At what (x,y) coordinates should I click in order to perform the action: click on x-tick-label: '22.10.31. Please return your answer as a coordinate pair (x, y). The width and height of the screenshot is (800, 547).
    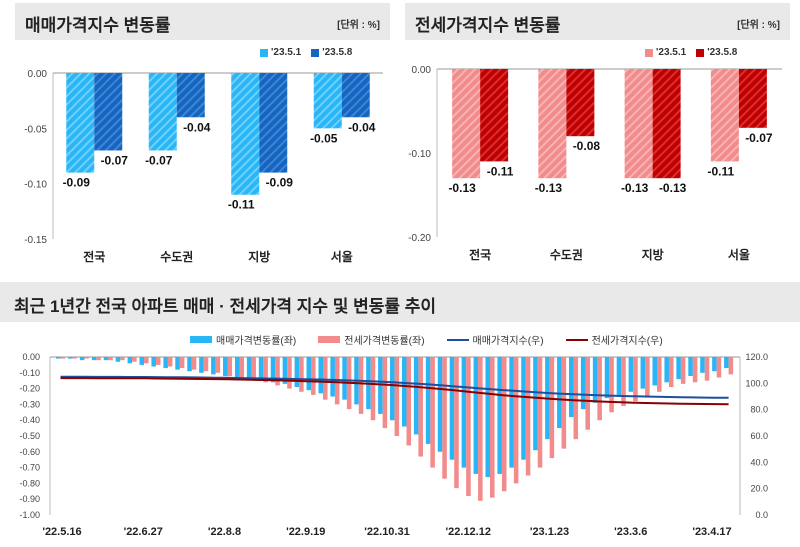
    Looking at the image, I should click on (386, 532).